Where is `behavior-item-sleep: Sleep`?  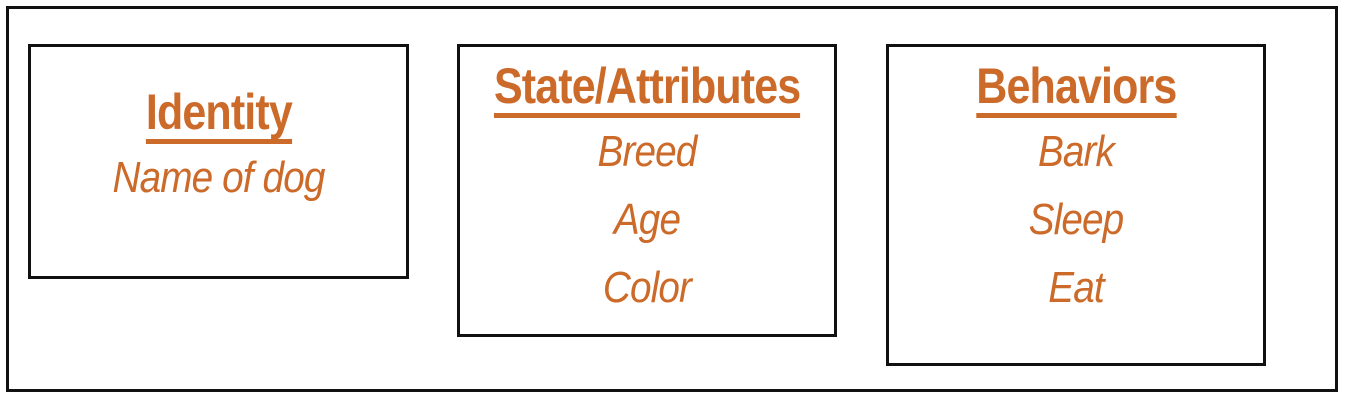 behavior-item-sleep: Sleep is located at coordinates (1076, 219).